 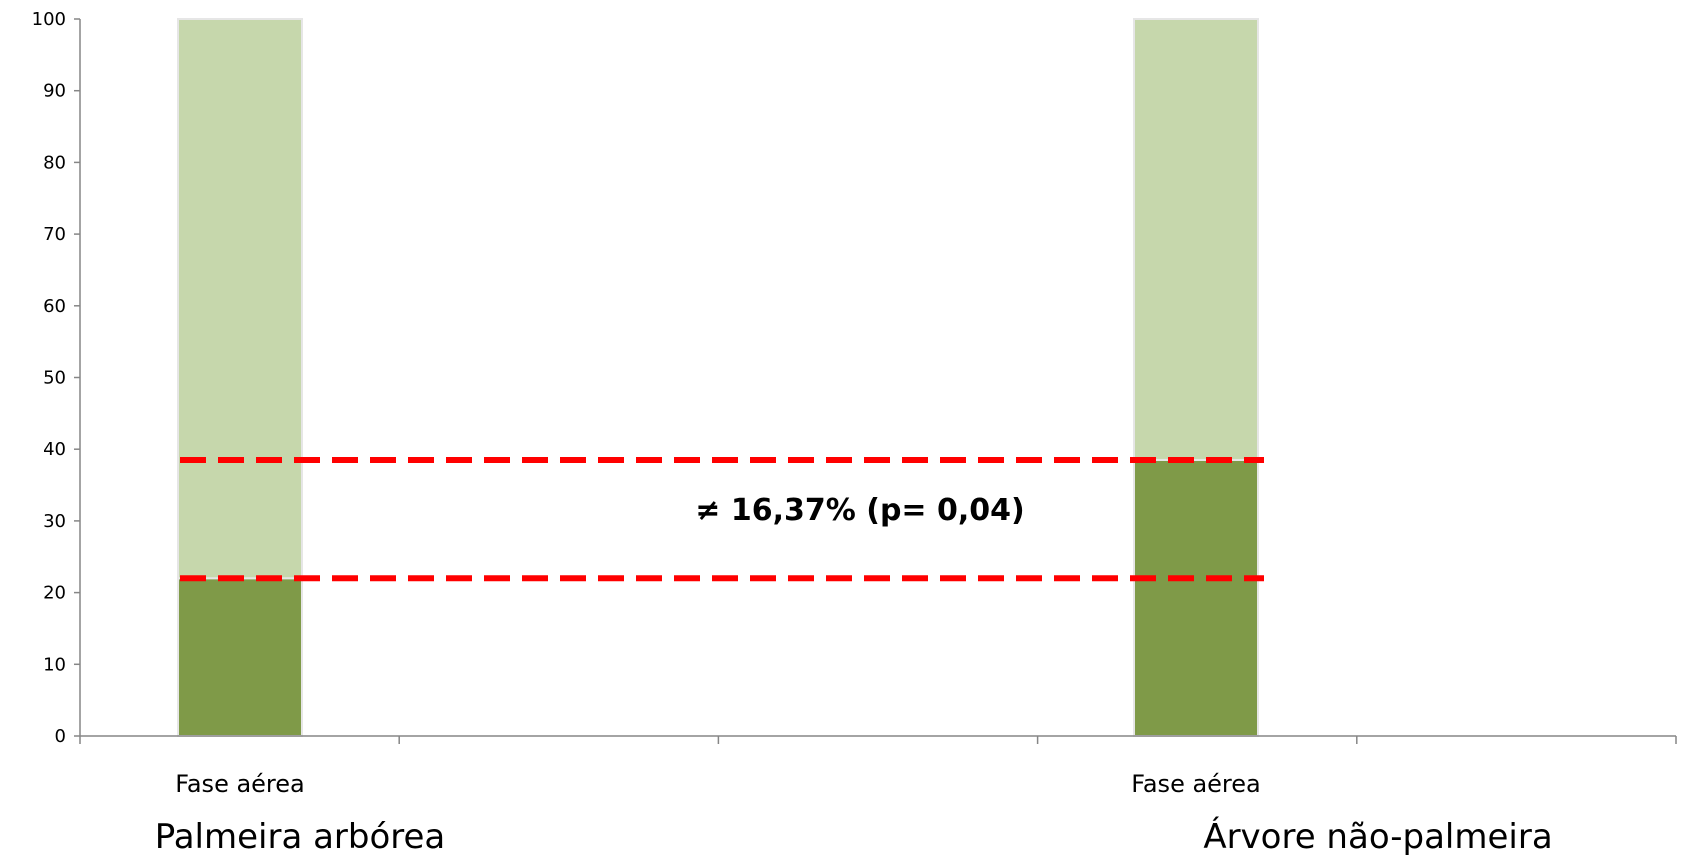 I want to click on y-tick-label: 30, so click(x=54, y=521).